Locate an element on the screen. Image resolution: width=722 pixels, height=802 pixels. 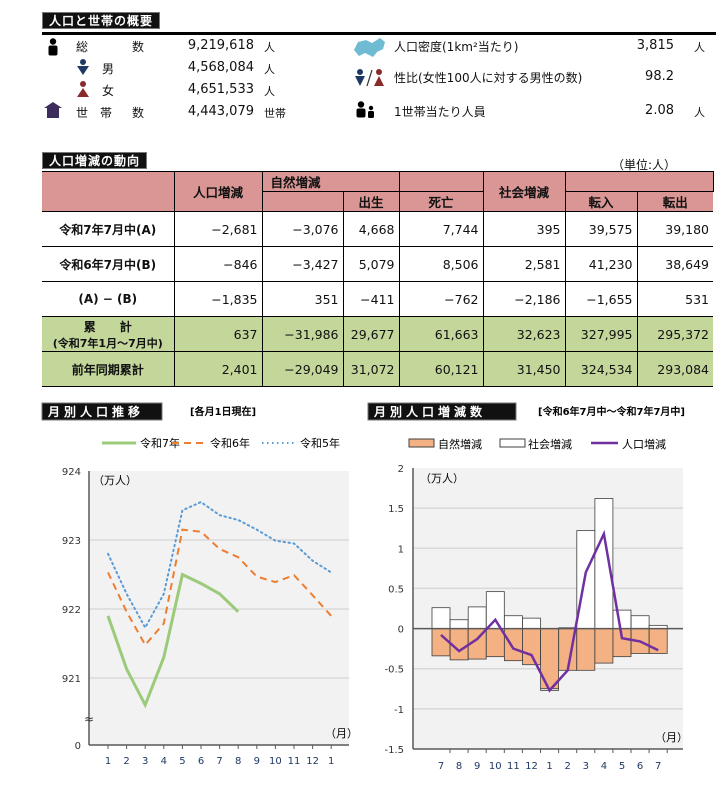
header-deaths: 死亡 is located at coordinates (441, 201).